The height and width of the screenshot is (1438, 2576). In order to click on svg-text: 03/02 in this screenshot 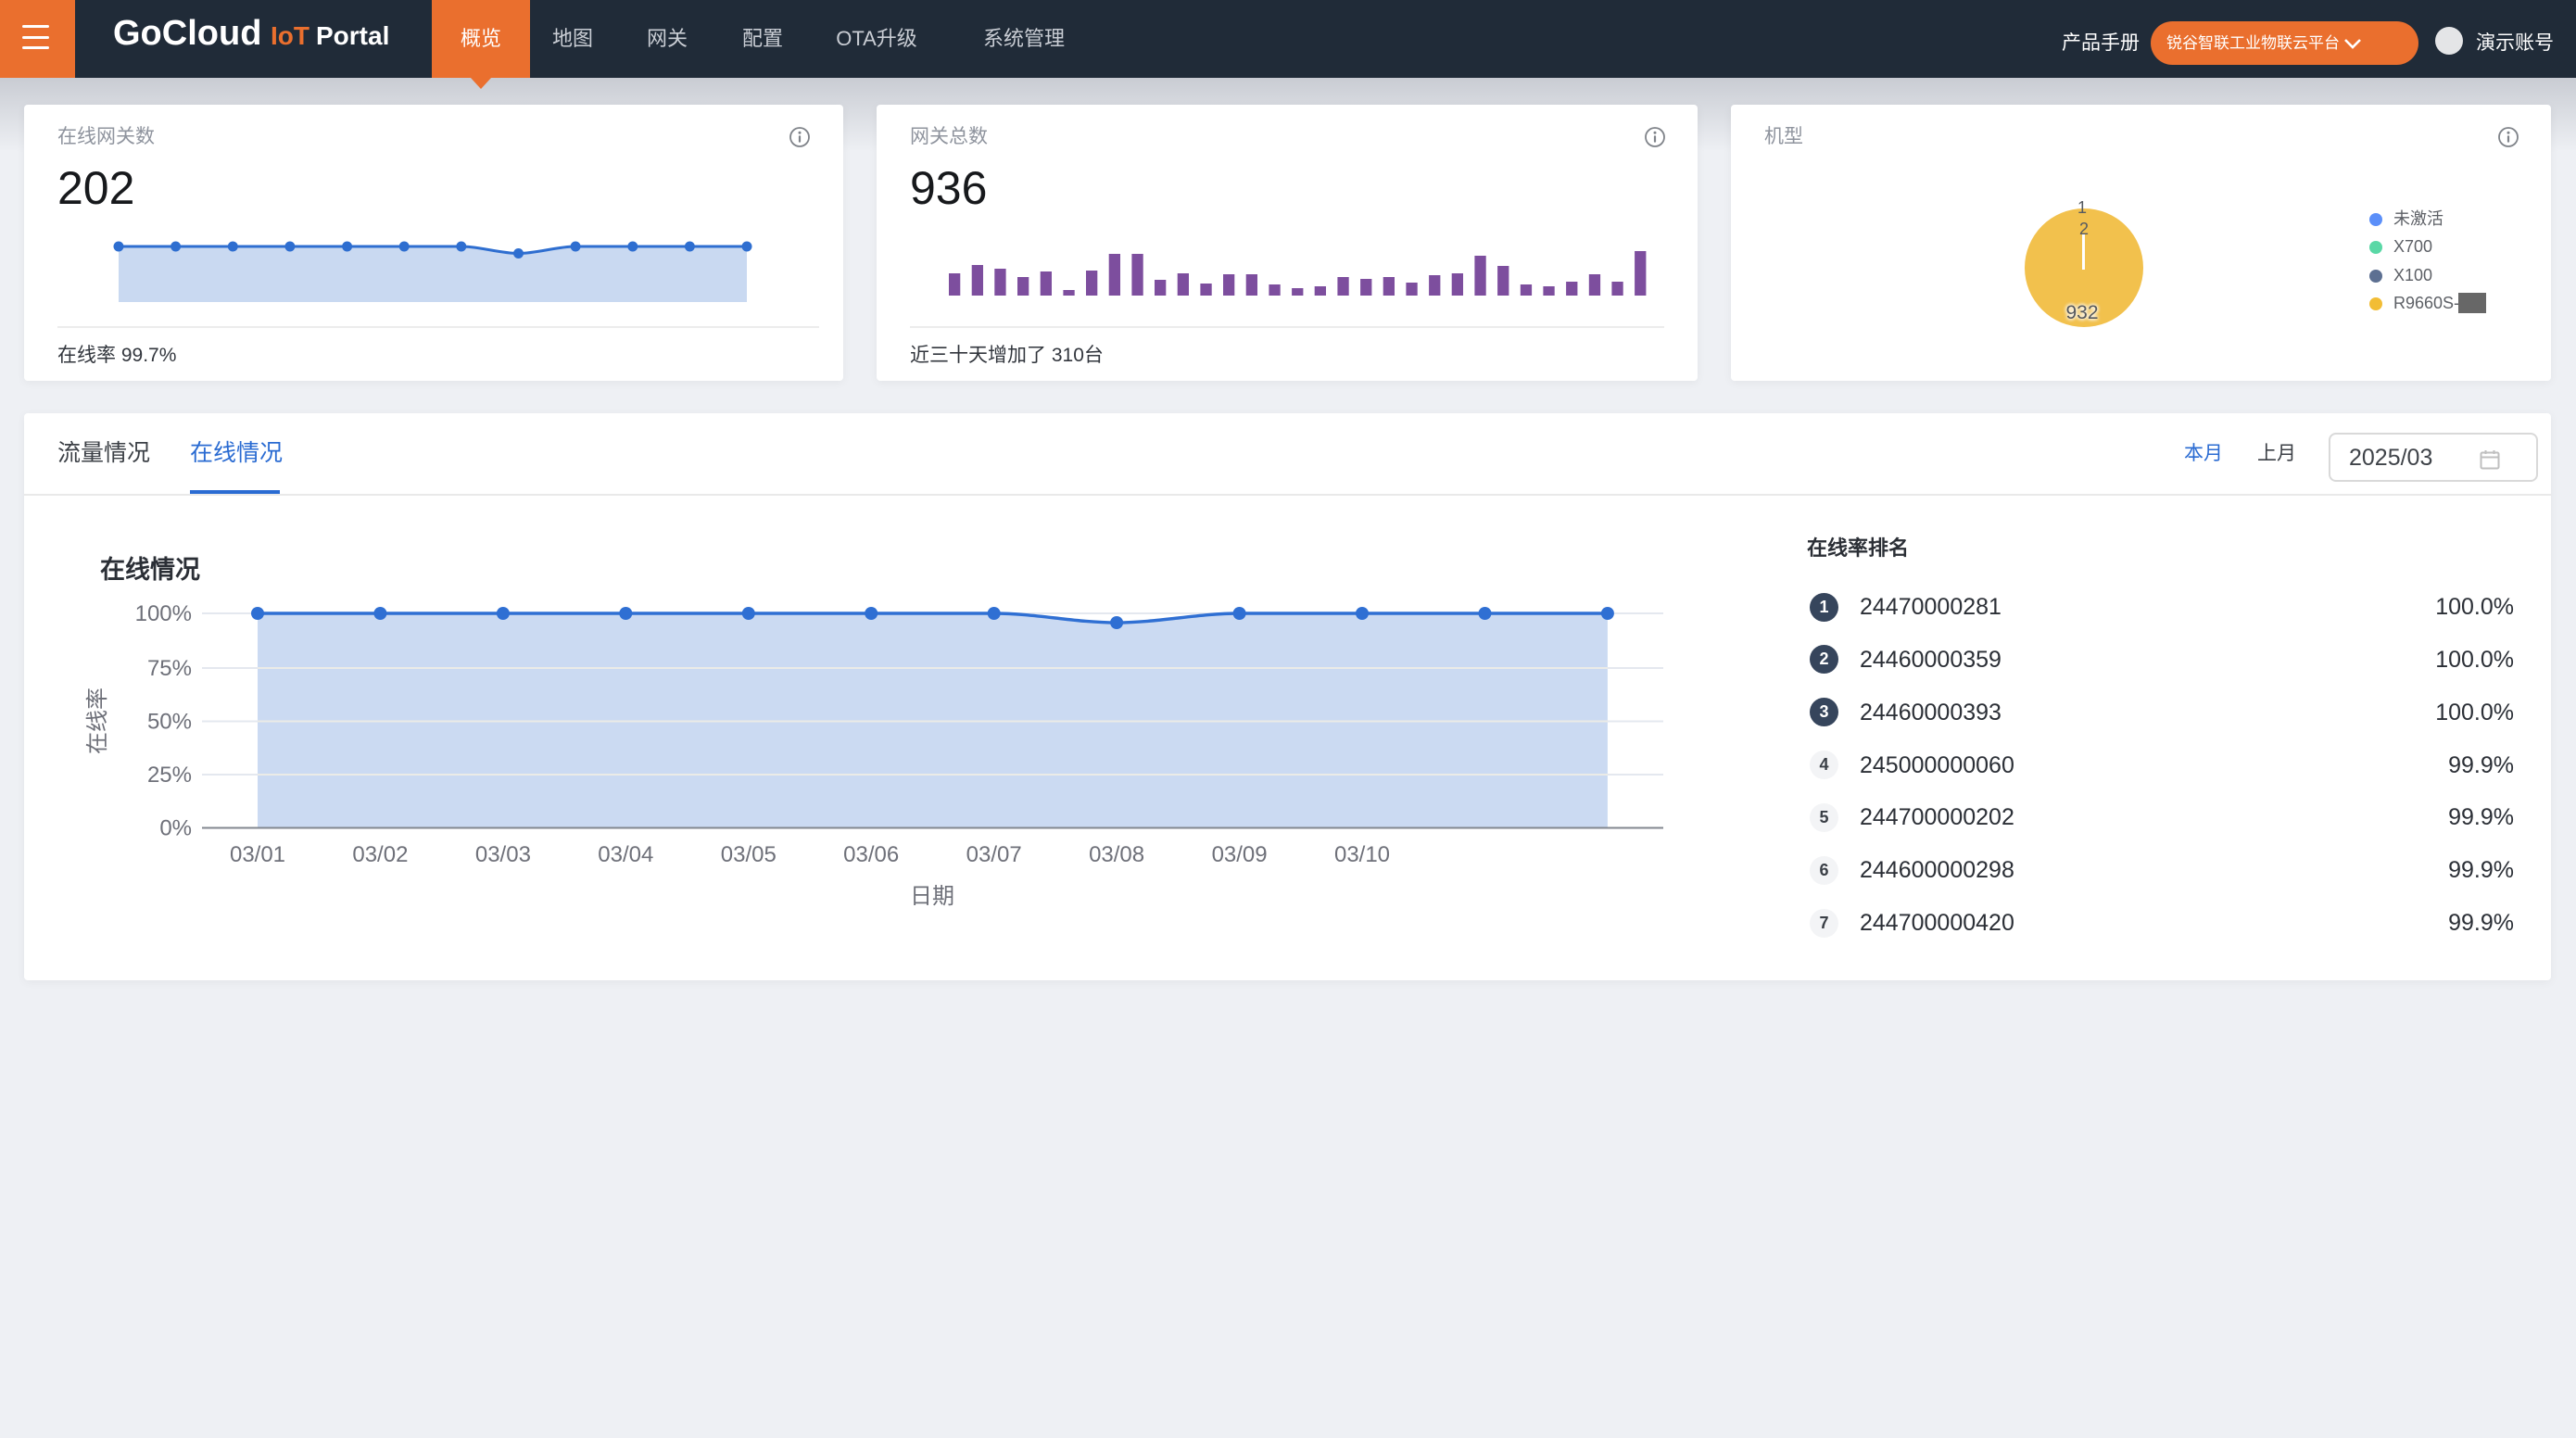, I will do `click(380, 854)`.